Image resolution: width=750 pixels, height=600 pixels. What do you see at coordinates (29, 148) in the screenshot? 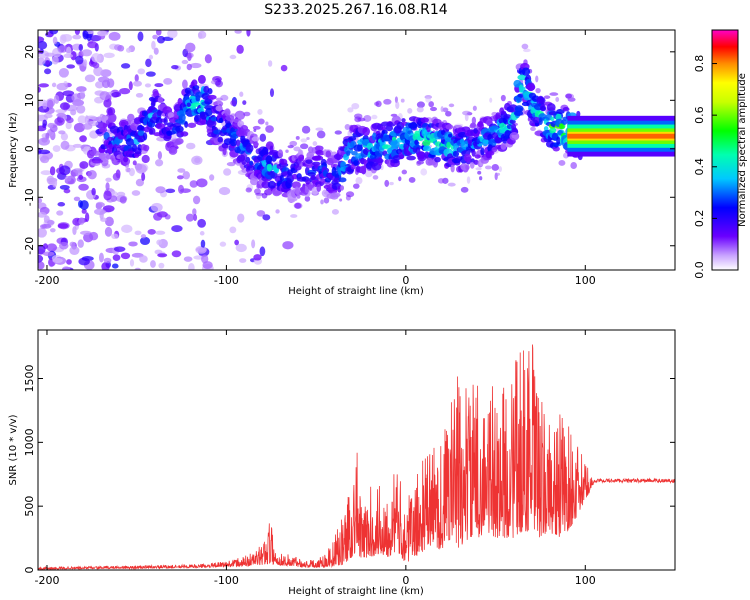
I see `top-y-tick-label: 0` at bounding box center [29, 148].